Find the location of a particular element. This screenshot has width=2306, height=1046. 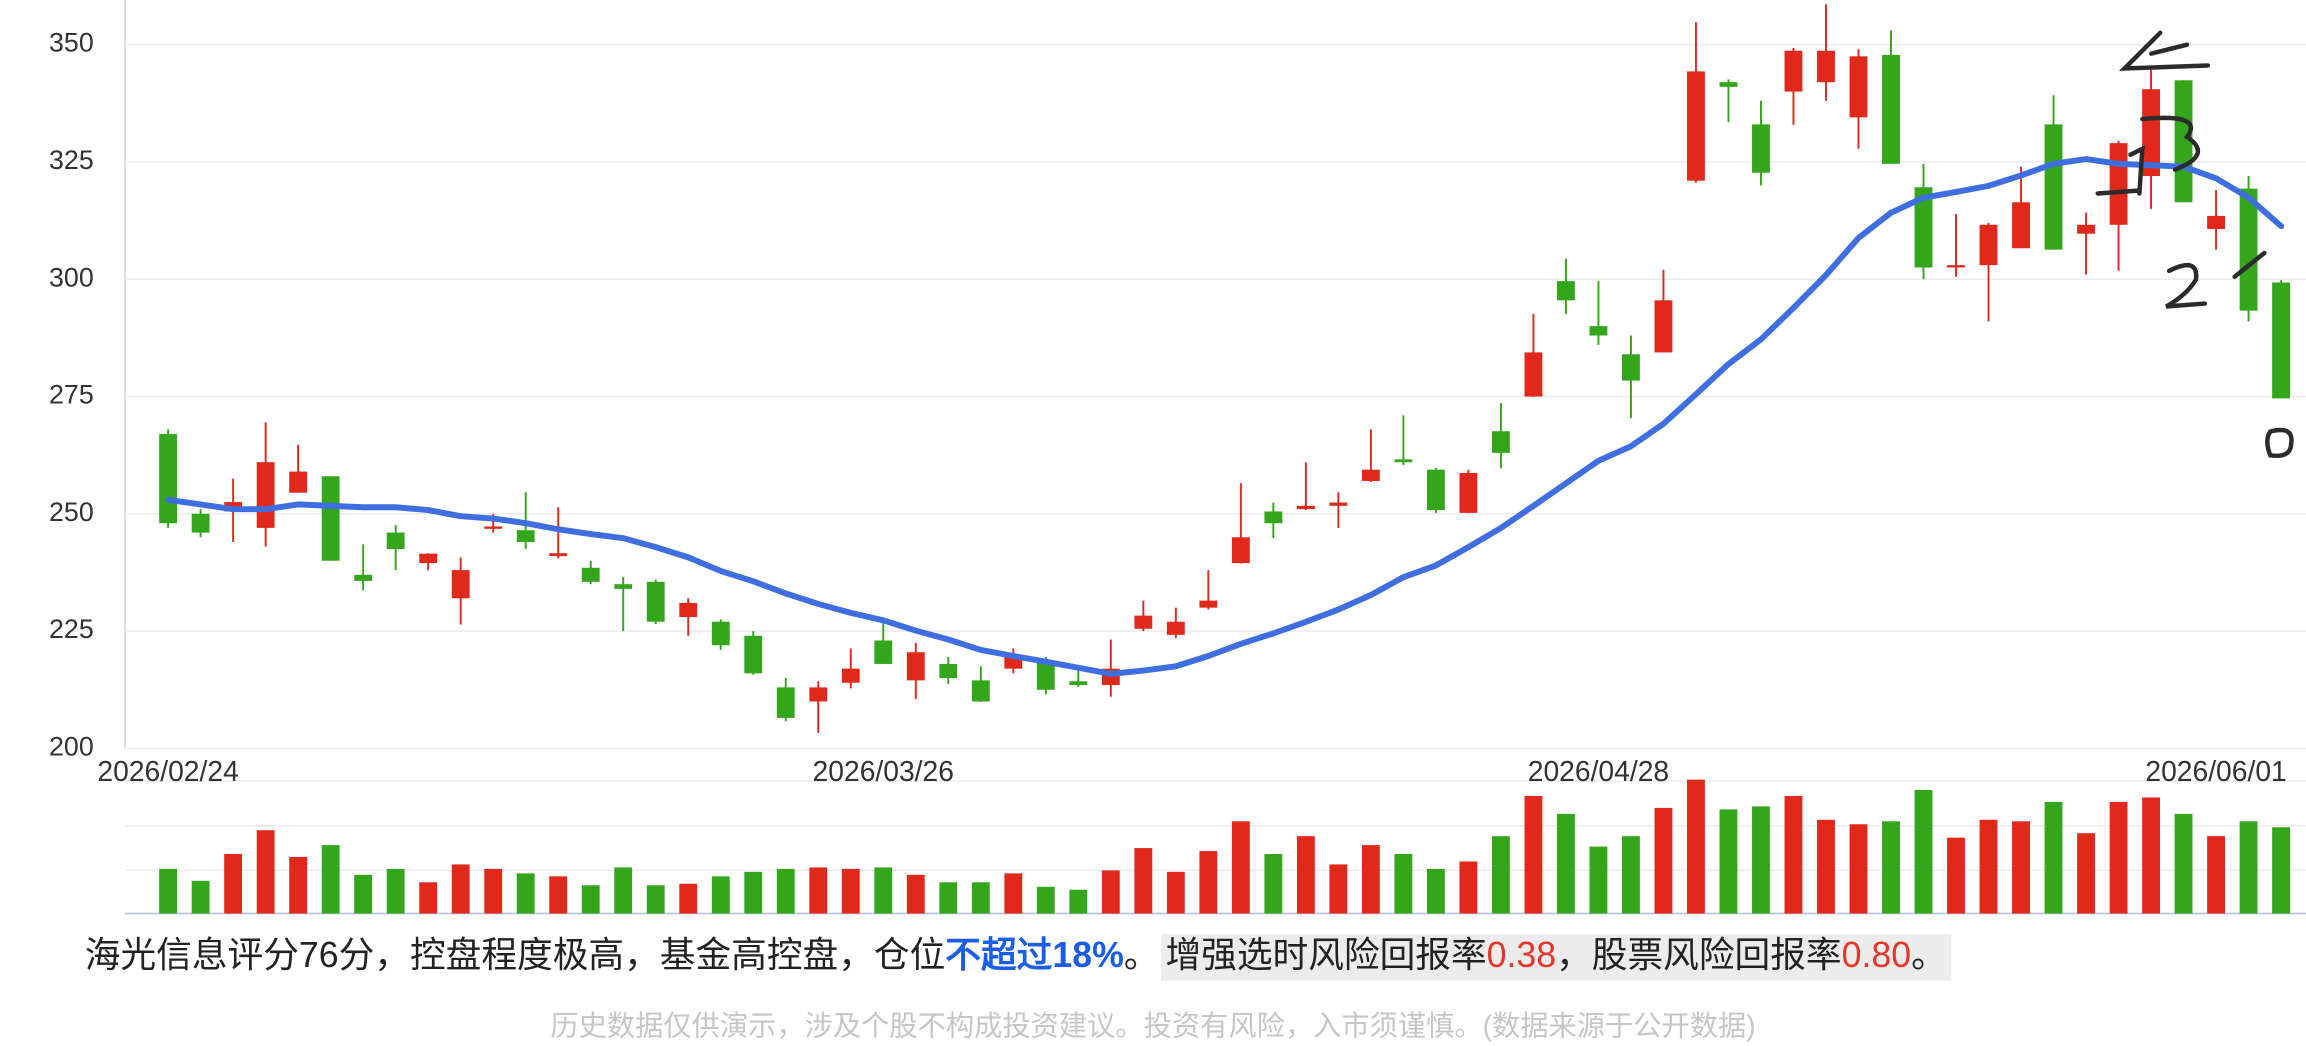

y-tick-label: 225 is located at coordinates (71, 629).